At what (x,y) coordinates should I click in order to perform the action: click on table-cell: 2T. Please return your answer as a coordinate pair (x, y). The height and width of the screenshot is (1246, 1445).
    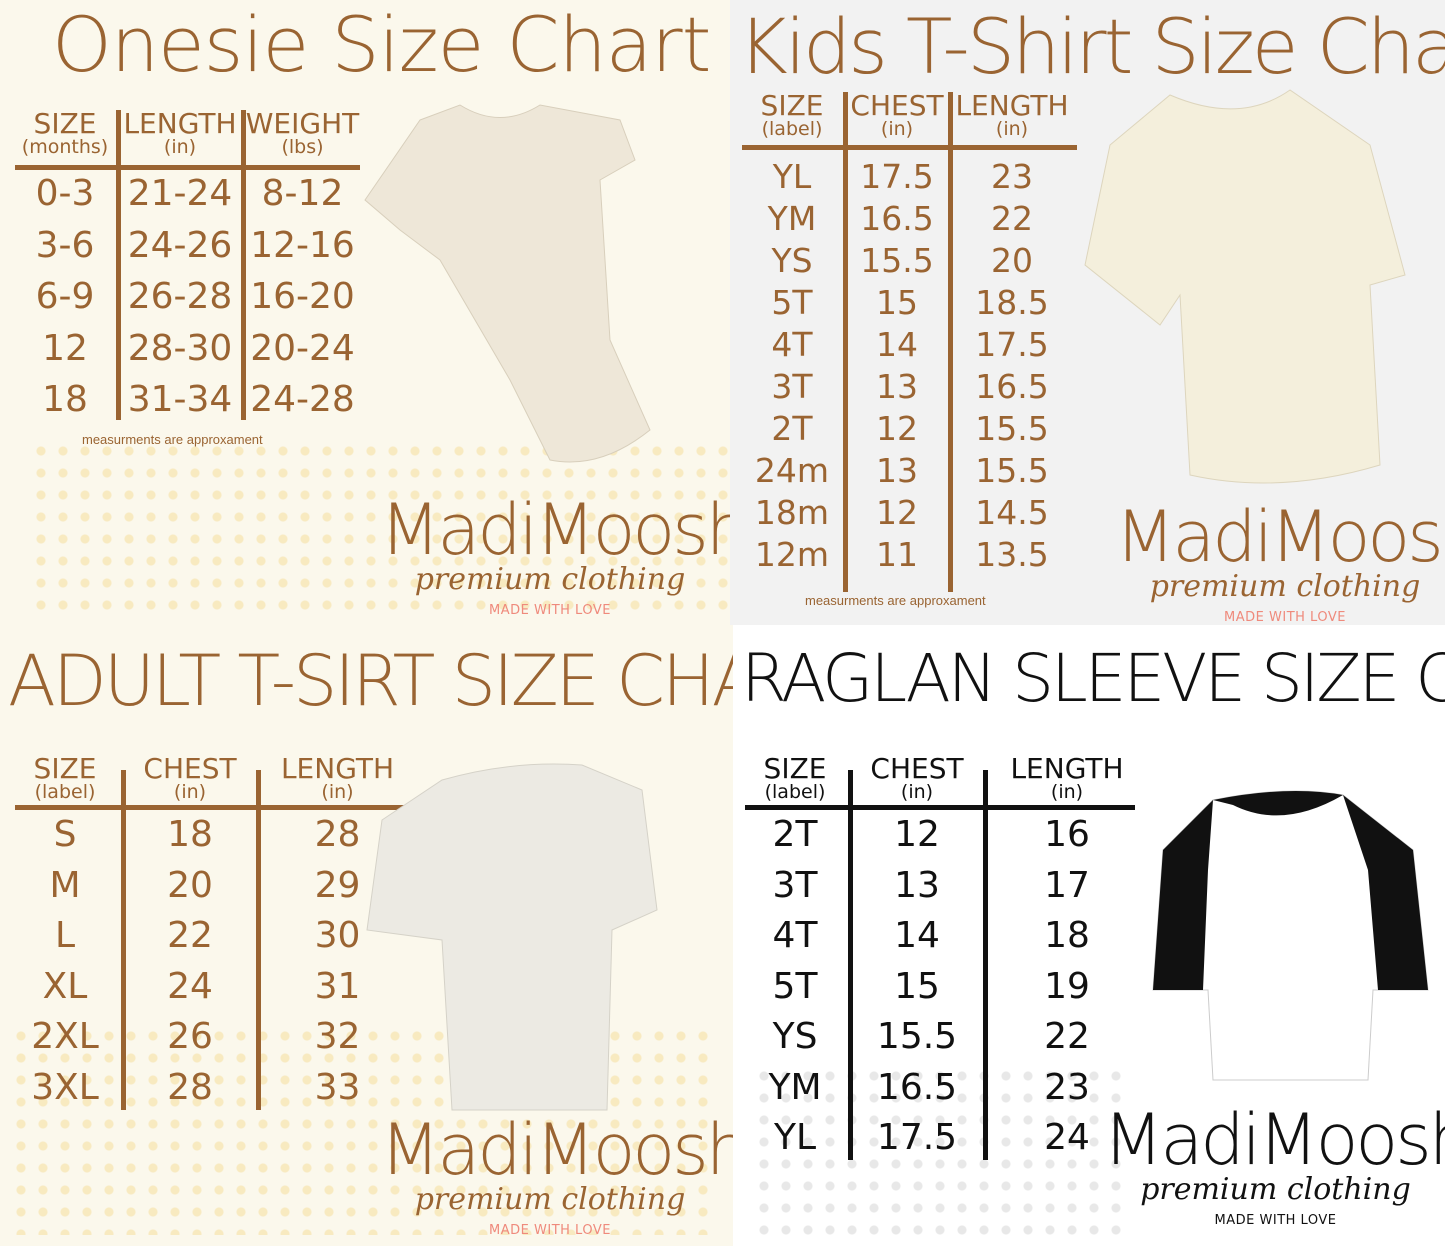
    Looking at the image, I should click on (795, 834).